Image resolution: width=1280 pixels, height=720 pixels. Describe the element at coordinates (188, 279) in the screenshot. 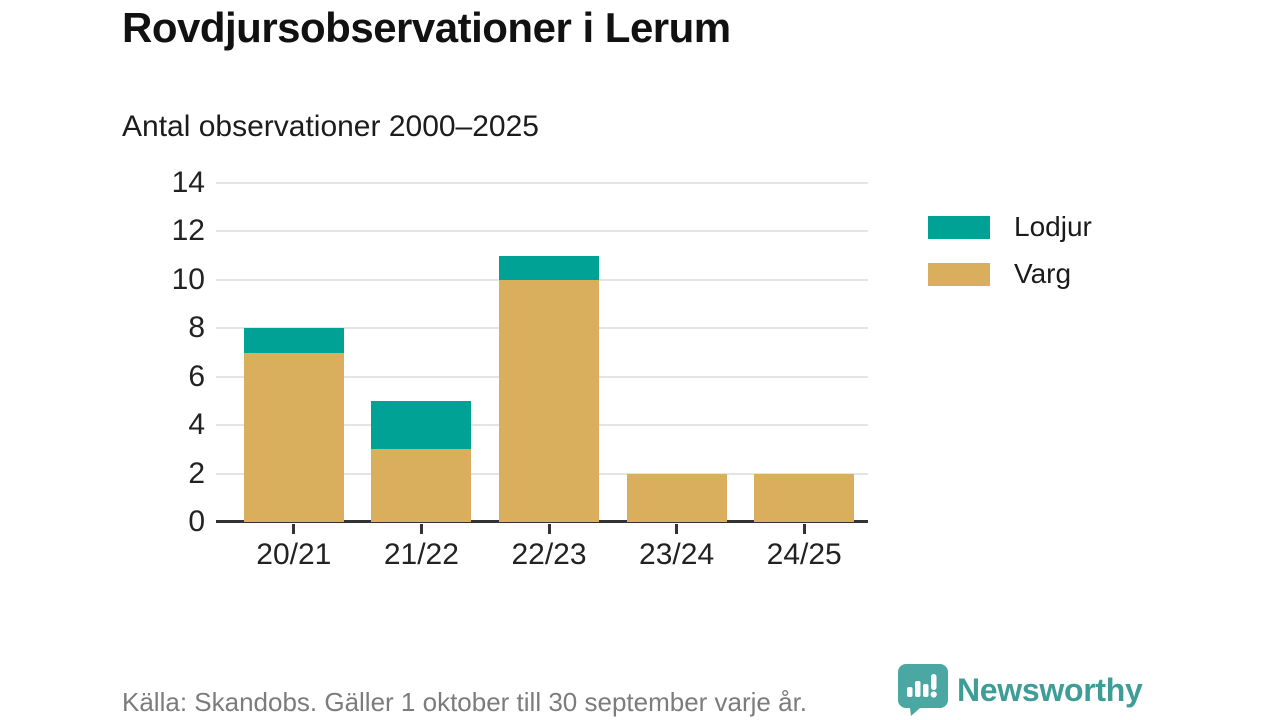

I see `y-tick-label: 10` at that location.